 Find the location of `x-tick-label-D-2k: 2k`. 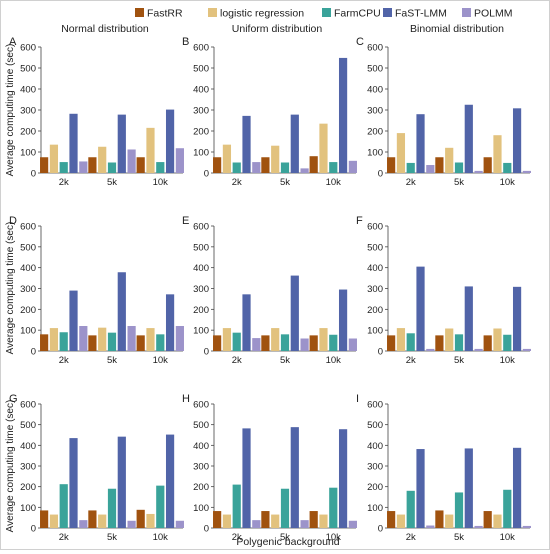

x-tick-label-D-2k: 2k is located at coordinates (64, 360).